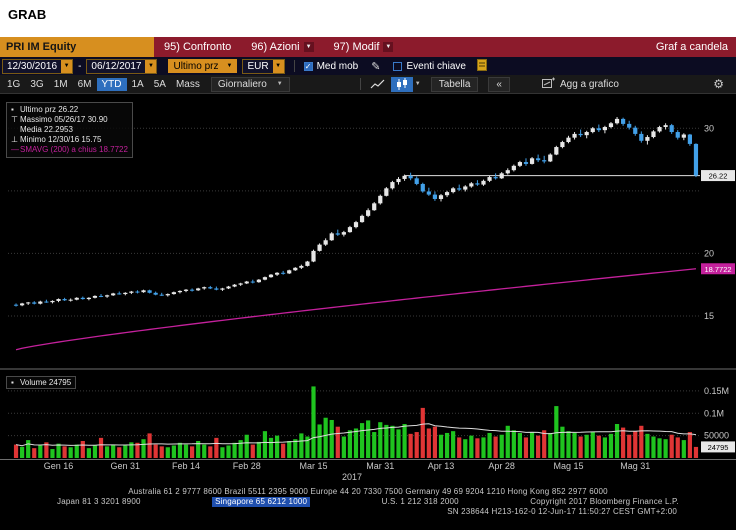 The image size is (736, 530). Describe the element at coordinates (250, 84) in the screenshot. I see `frequency-selector: Giornaliero ▼` at that location.